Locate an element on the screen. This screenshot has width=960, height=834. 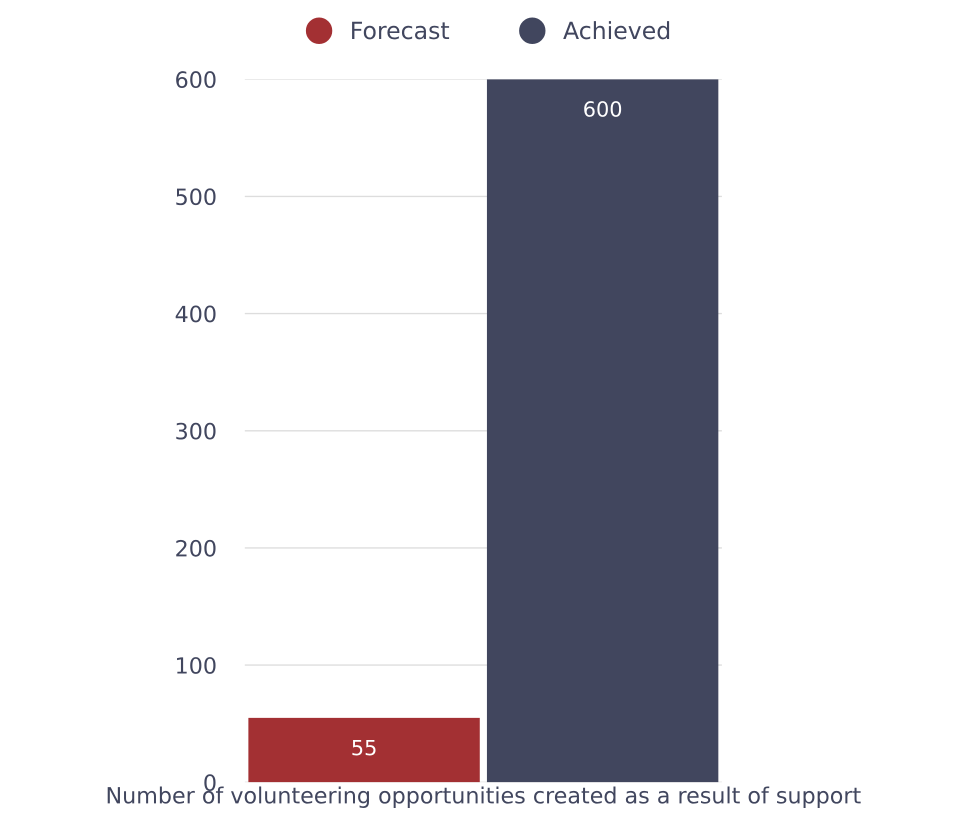
y-tick-label: 100 is located at coordinates (196, 665).